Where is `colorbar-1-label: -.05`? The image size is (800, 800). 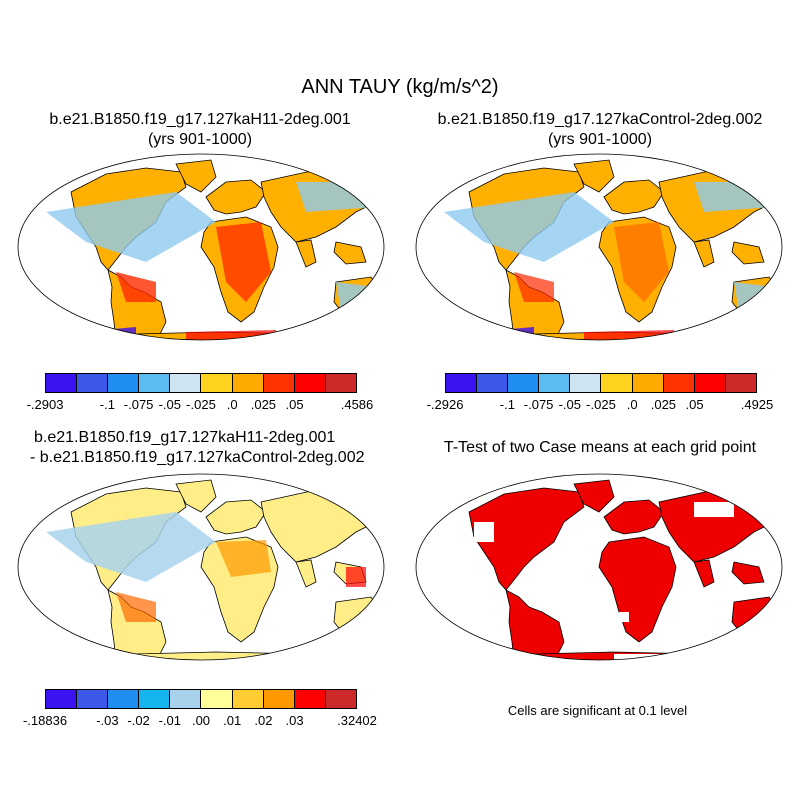
colorbar-1-label: -.05 is located at coordinates (169, 404).